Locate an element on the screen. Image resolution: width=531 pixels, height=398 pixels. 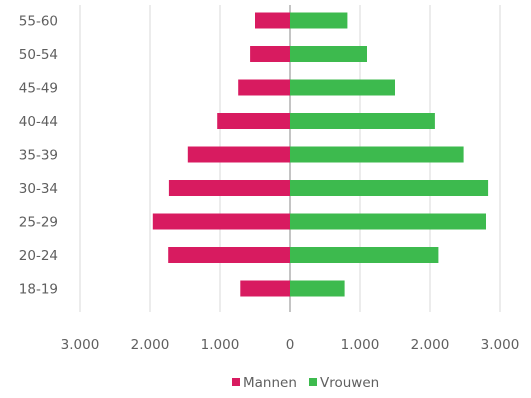
legend-label-vrouwen: Vrouwen is located at coordinates (349, 383).